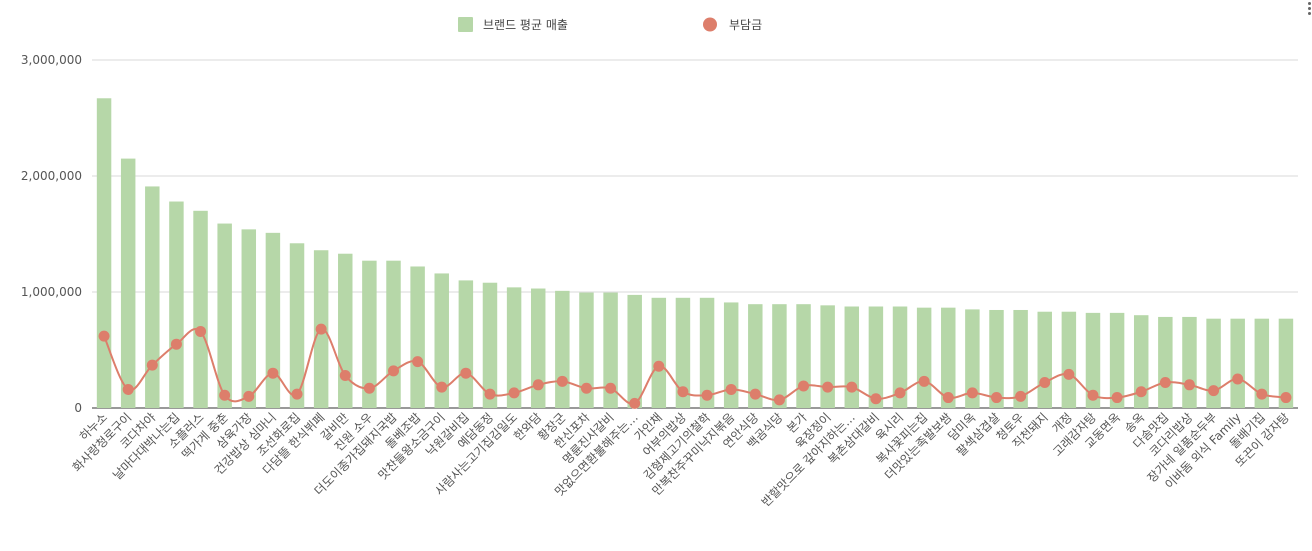 The width and height of the screenshot is (1312, 551). I want to click on more-options-icon, so click(1309, 11).